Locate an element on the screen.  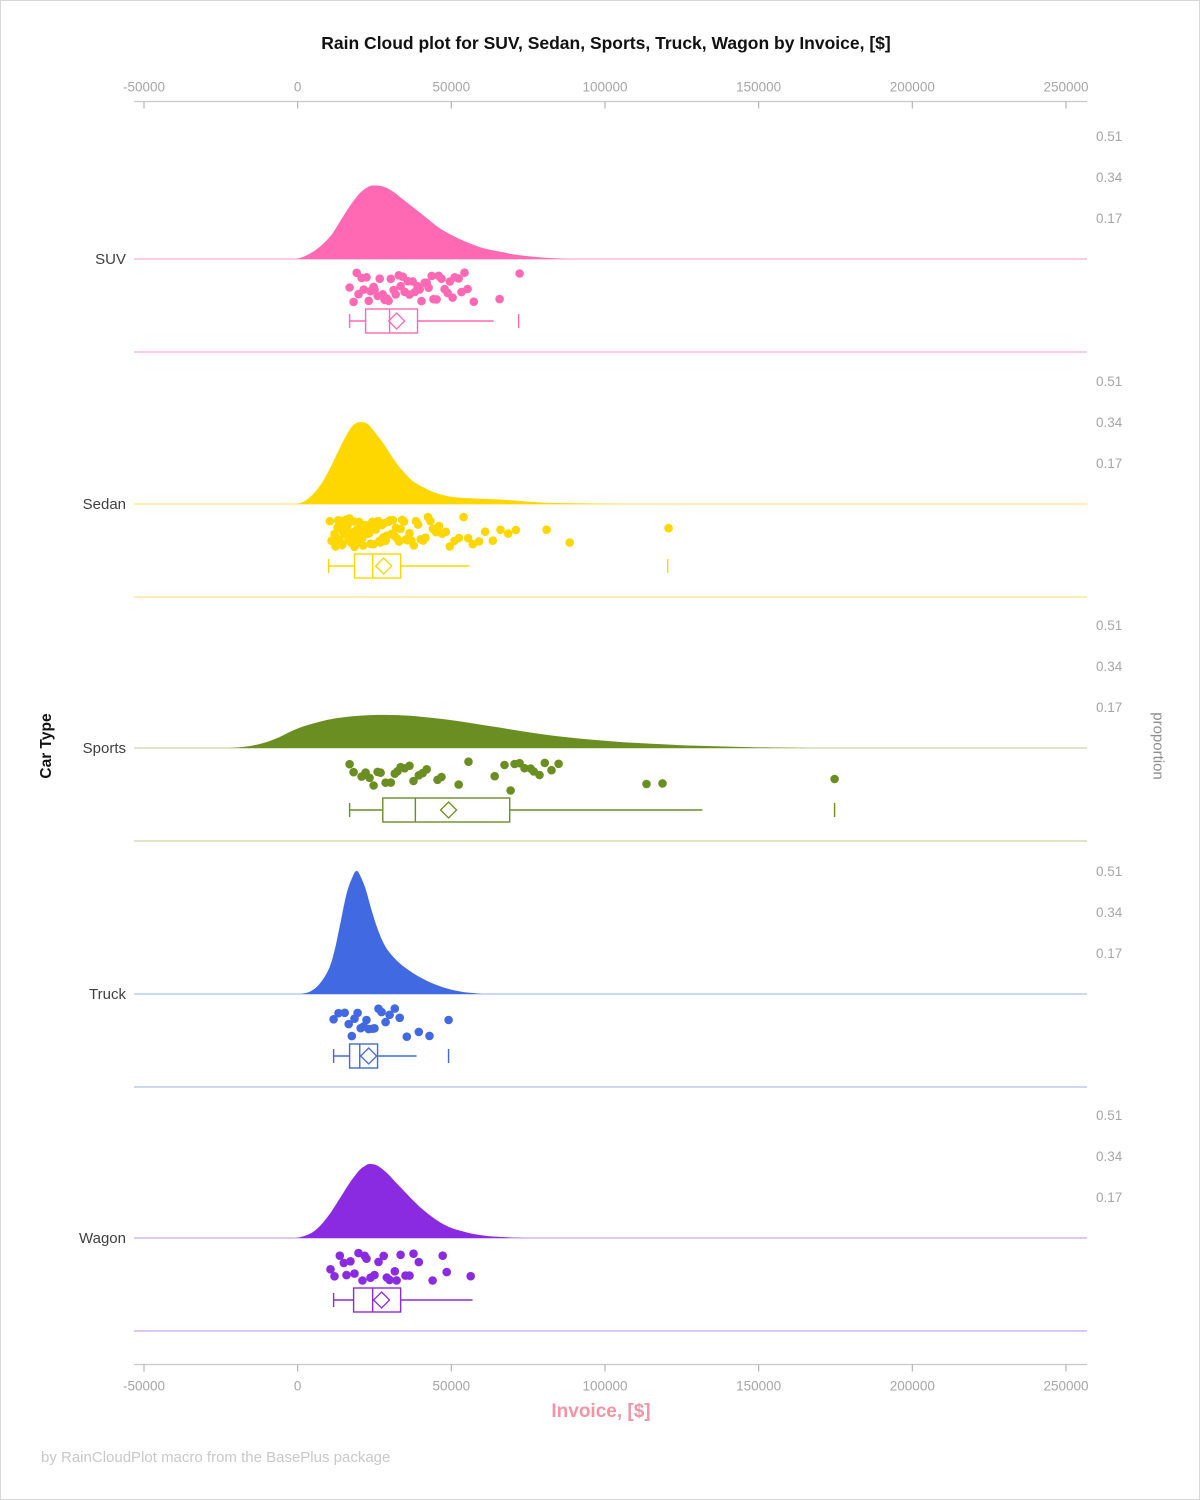
bottom-axis-tick-label: 50000 is located at coordinates (452, 1386).